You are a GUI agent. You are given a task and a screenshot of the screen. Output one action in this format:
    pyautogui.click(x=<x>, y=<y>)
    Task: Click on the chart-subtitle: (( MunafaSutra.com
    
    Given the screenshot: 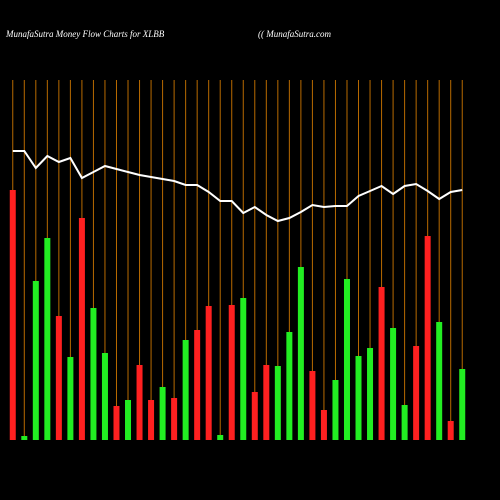 What is the action you would take?
    pyautogui.click(x=294, y=34)
    